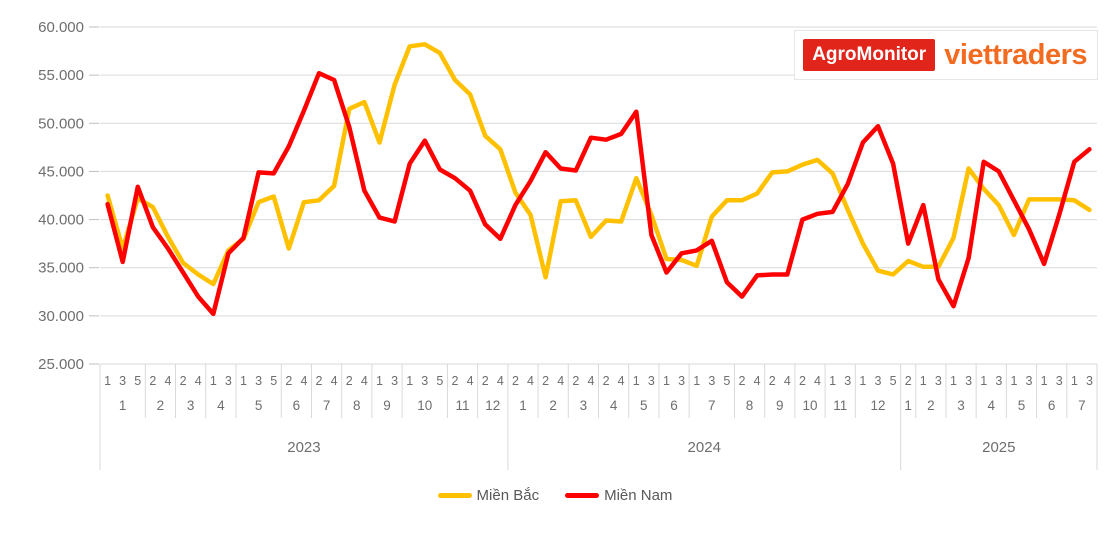 This screenshot has width=1110, height=536. I want to click on y-axis-tick-label: 60.000, so click(61, 27).